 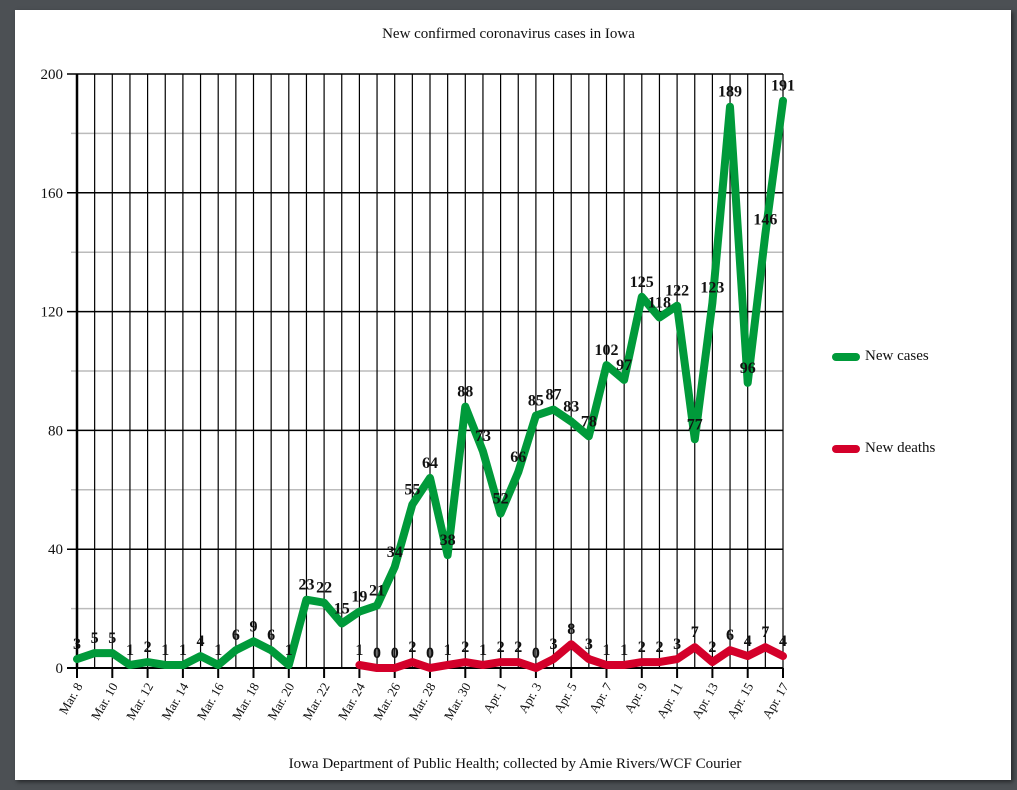 What do you see at coordinates (52, 194) in the screenshot?
I see `y-tick-label: 160` at bounding box center [52, 194].